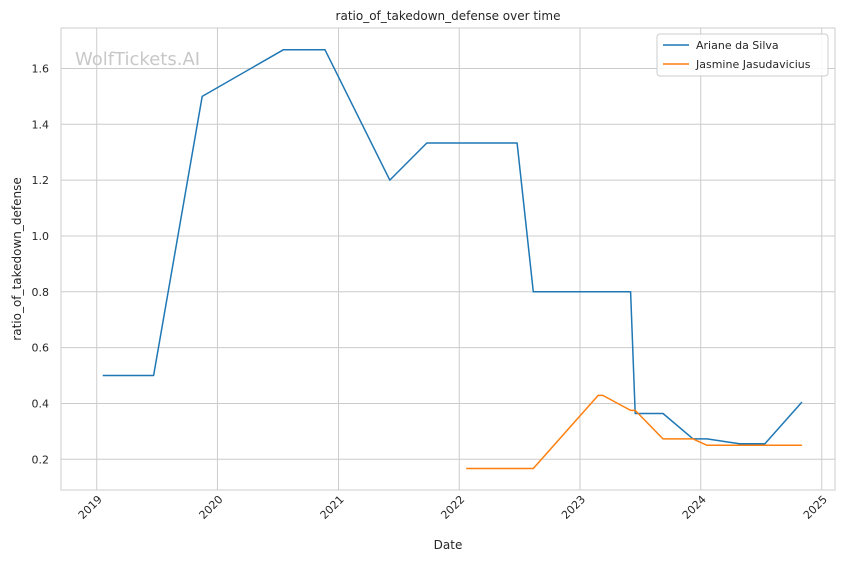  Describe the element at coordinates (753, 64) in the screenshot. I see `legend-label-2: Jasmine Jasudavicius` at that location.